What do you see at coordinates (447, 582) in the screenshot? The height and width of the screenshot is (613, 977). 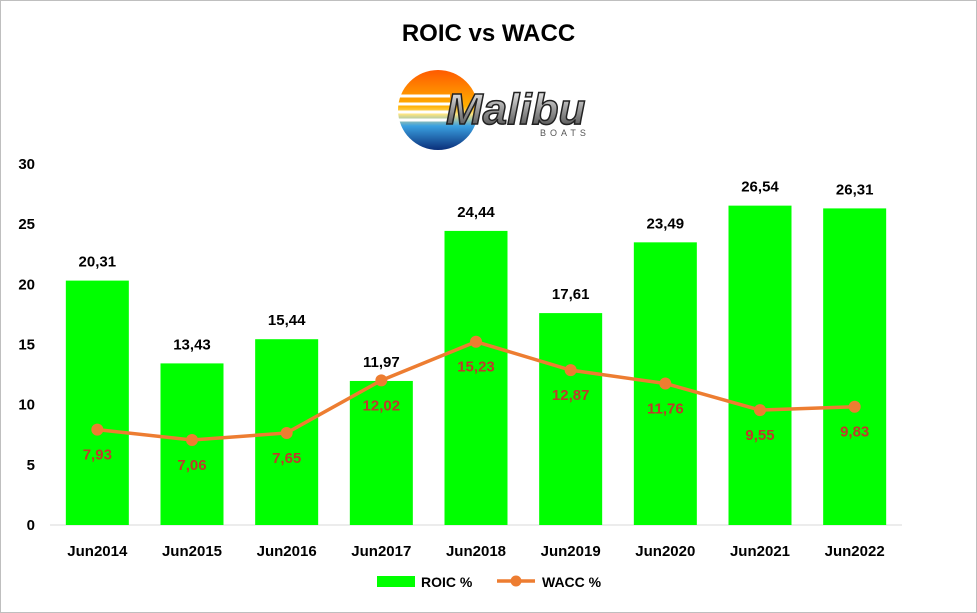 I see `legend-roic-label: ROIC %` at bounding box center [447, 582].